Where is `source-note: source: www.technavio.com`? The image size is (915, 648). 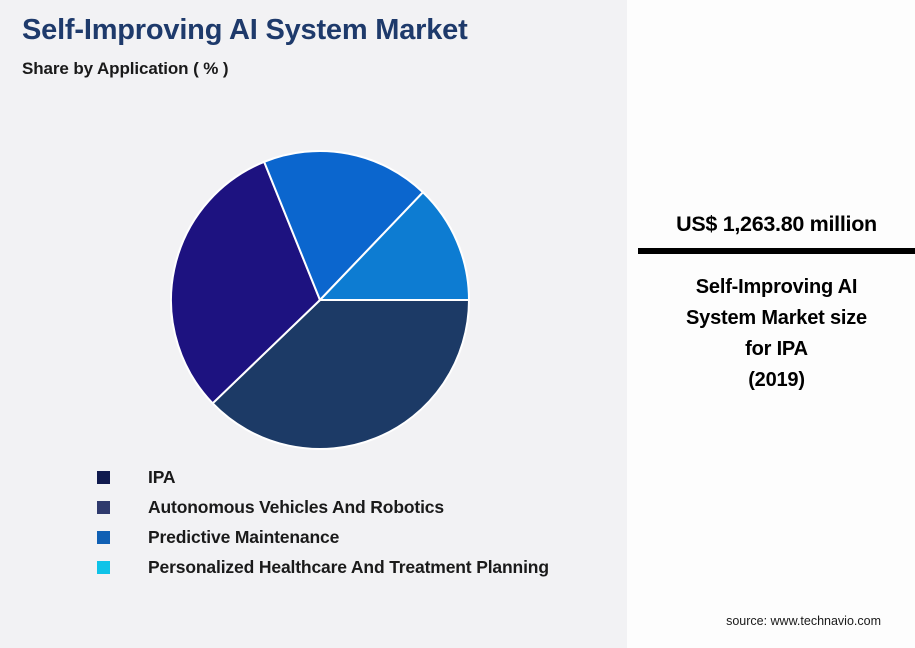
source-note: source: www.technavio.com is located at coordinates (803, 621).